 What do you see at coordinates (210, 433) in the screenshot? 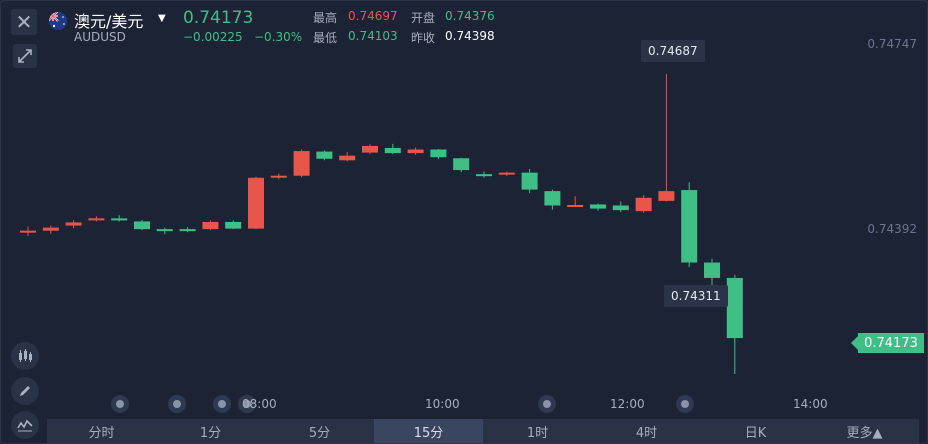
I see `tab-1min: 1分` at bounding box center [210, 433].